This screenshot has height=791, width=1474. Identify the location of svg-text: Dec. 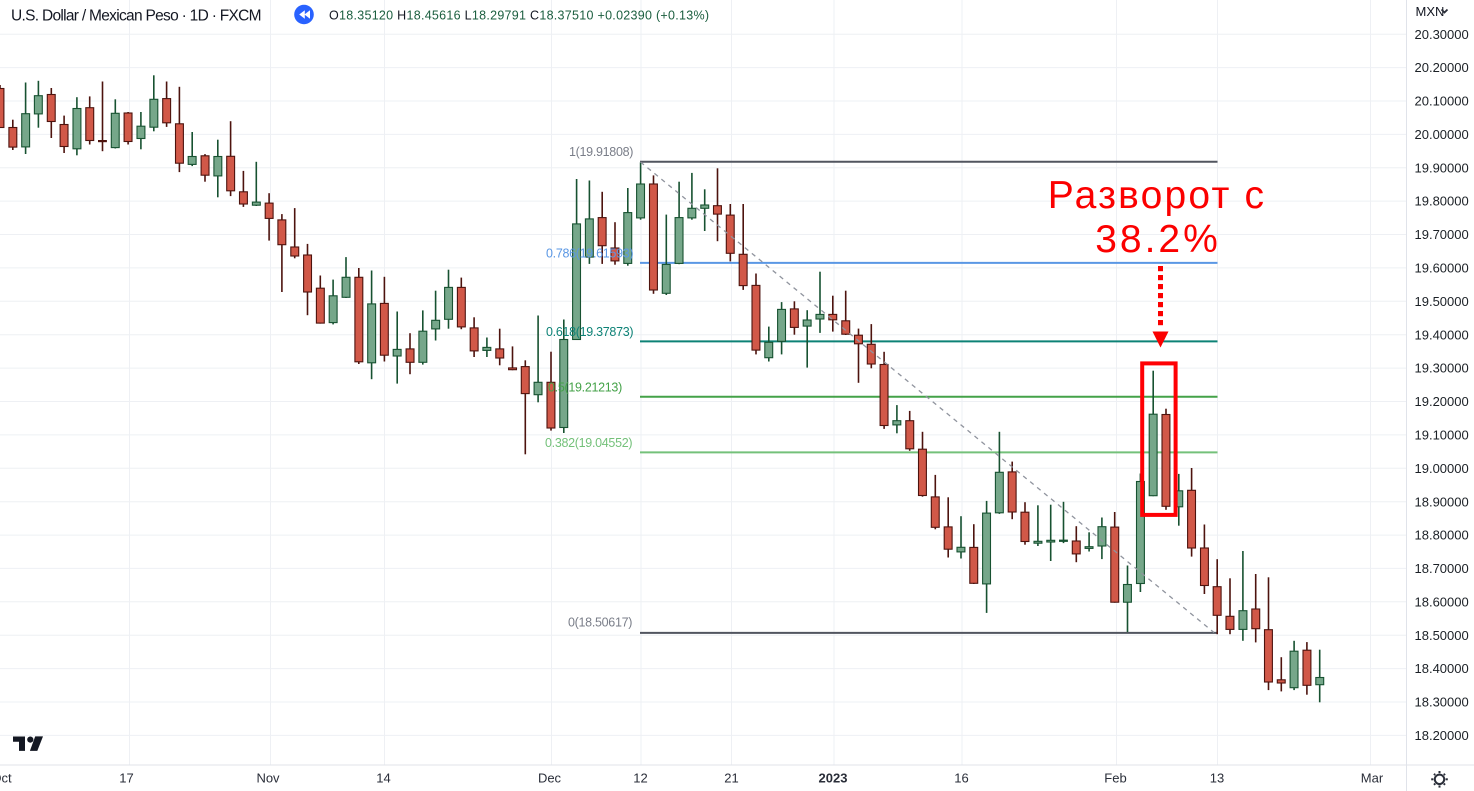
(550, 778).